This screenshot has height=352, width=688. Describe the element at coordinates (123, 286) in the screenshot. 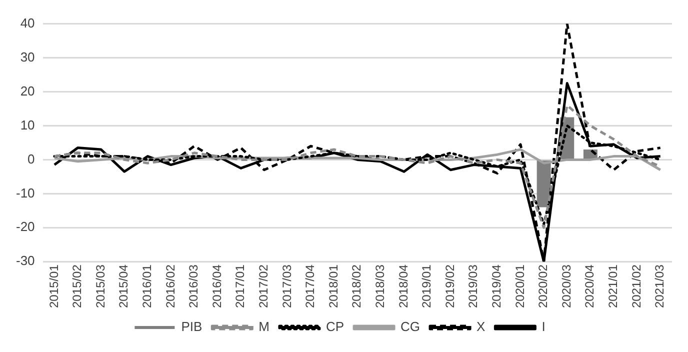

I see `x-tick-label: 2015/04` at that location.